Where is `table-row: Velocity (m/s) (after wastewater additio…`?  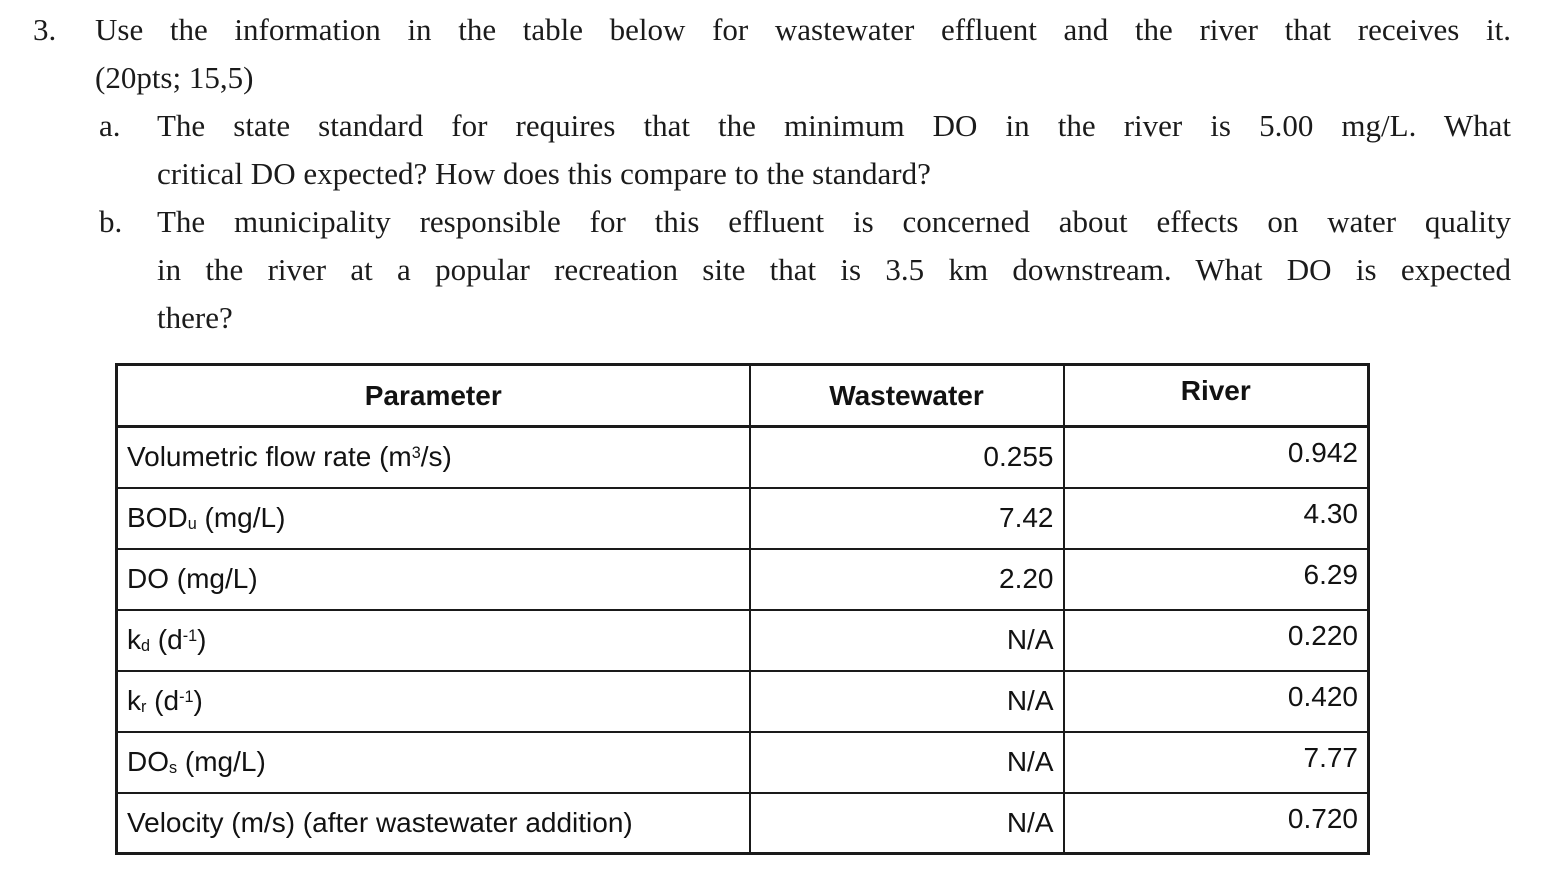 table-row: Velocity (m/s) (after wastewater additio… is located at coordinates (742, 823).